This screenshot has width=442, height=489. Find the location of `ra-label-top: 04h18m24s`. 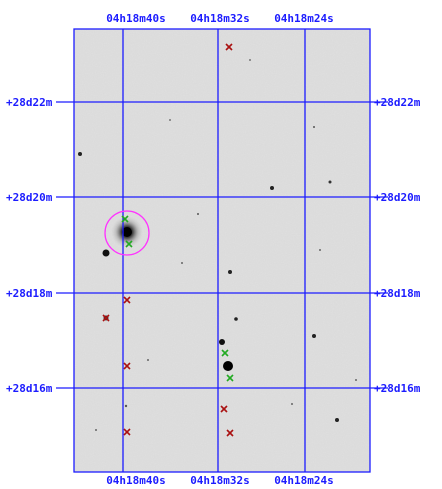

ra-label-top: 04h18m24s is located at coordinates (304, 18).